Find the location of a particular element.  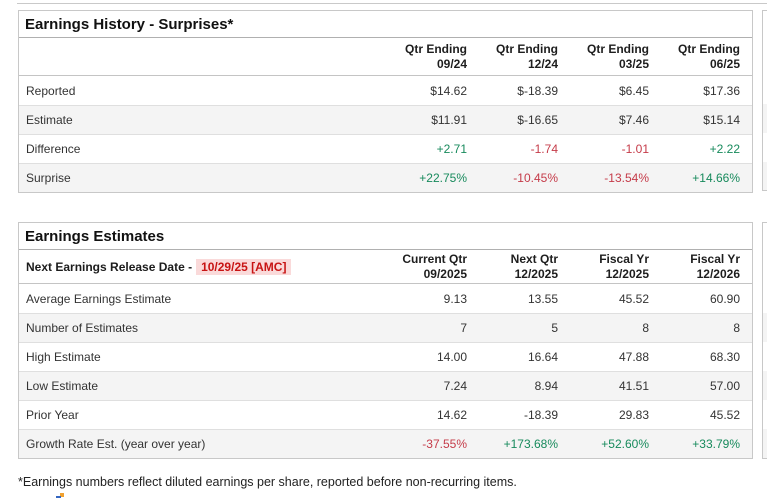

chart-icon-fragment is located at coordinates (60, 493).